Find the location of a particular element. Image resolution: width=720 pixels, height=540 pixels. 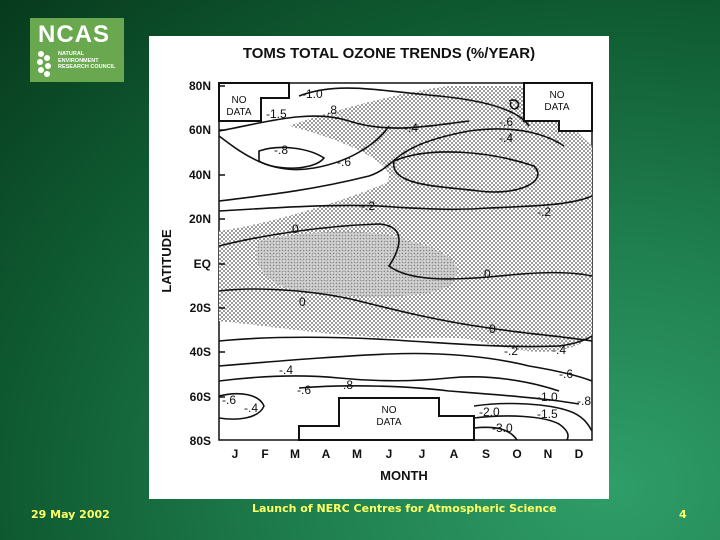

y-tick-label: 40S is located at coordinates (200, 352).